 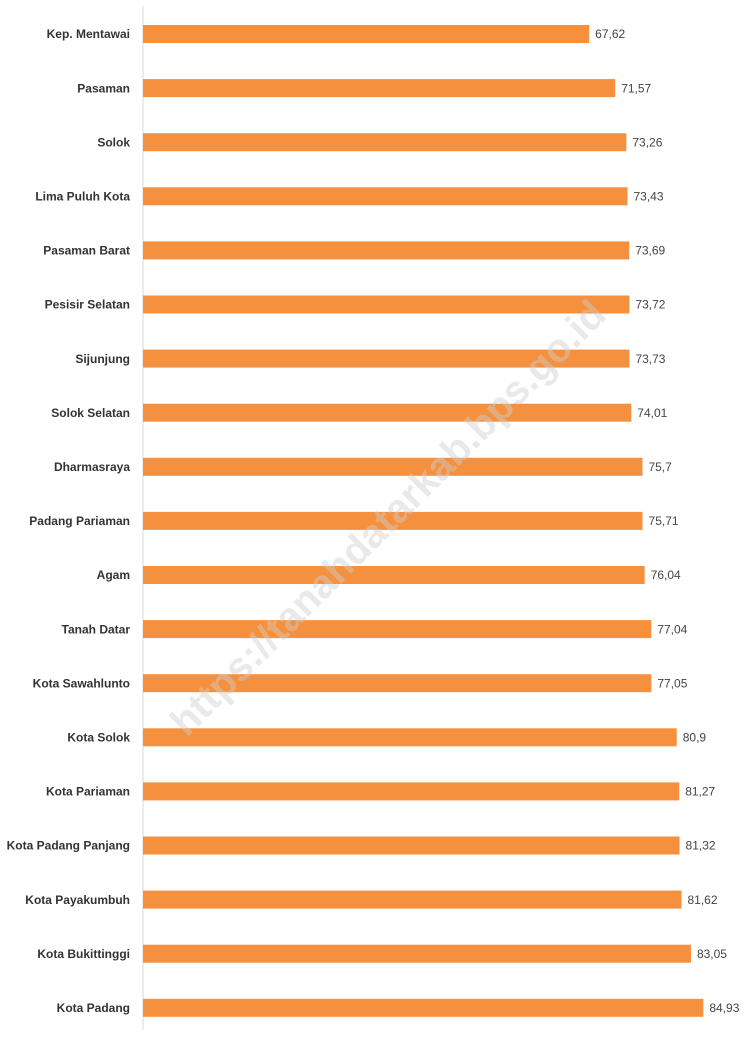 I want to click on category-label: Kep. Mentawai, so click(x=88, y=34).